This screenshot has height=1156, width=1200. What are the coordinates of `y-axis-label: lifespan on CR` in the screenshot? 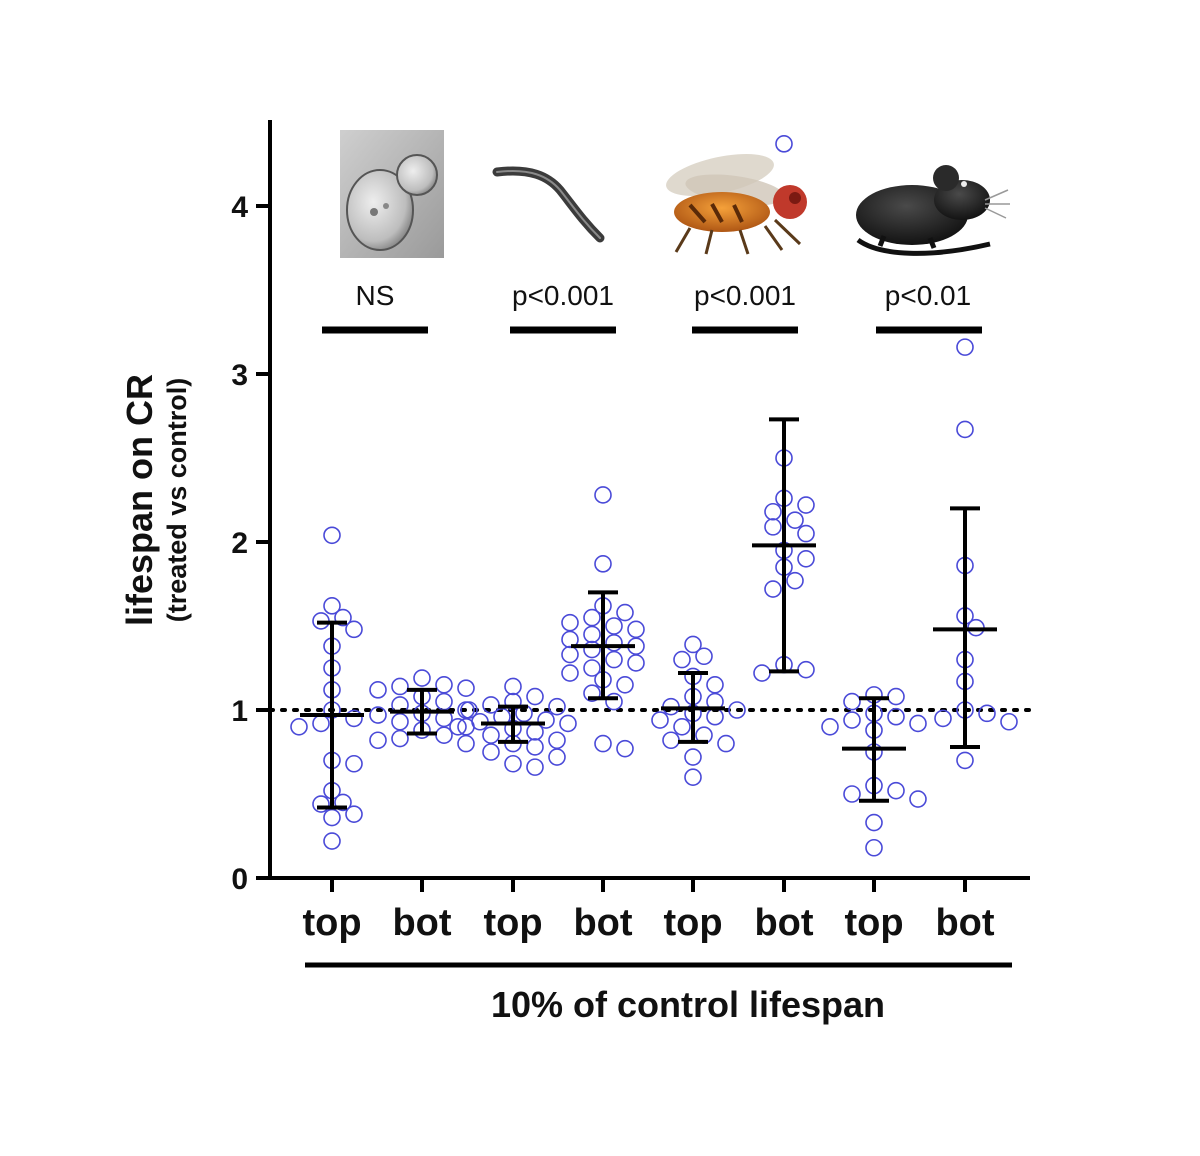 It's located at (139, 500).